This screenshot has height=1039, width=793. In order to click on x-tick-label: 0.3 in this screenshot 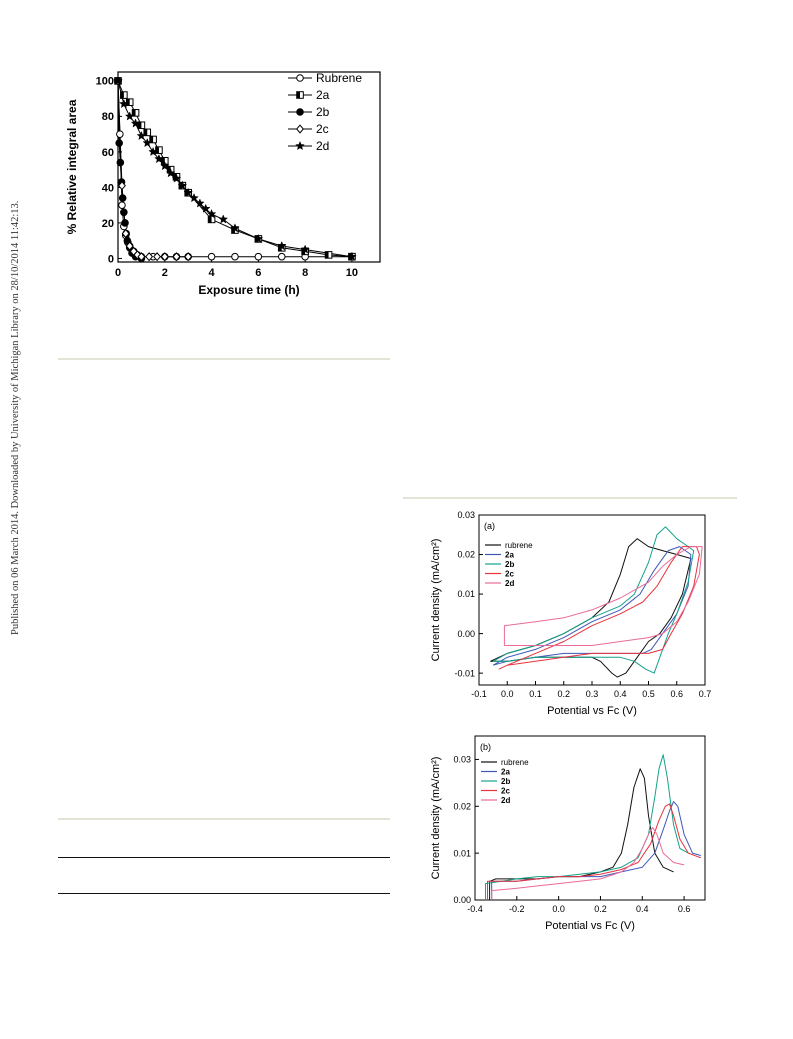, I will do `click(592, 694)`.